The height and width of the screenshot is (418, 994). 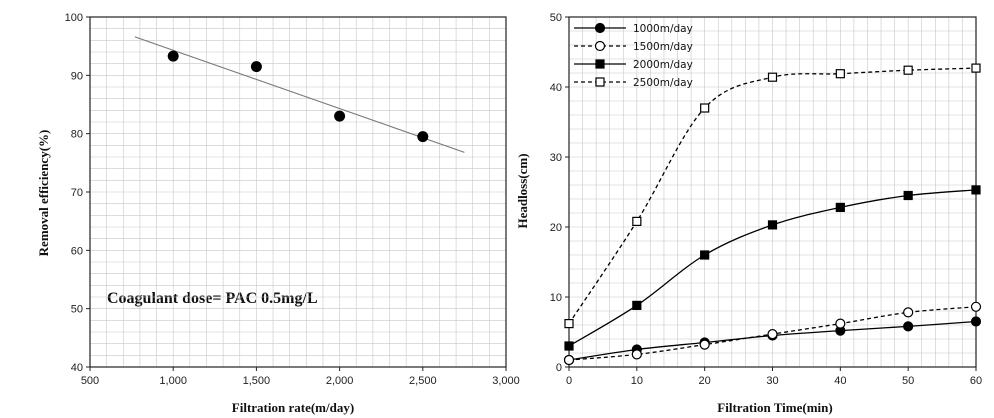 I want to click on x-tick-label: 2,500, so click(x=423, y=381).